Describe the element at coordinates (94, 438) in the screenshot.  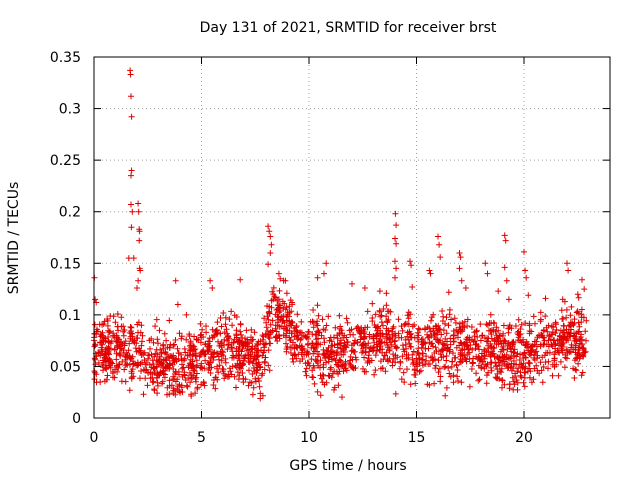
I see `x-tick-label: 0` at that location.